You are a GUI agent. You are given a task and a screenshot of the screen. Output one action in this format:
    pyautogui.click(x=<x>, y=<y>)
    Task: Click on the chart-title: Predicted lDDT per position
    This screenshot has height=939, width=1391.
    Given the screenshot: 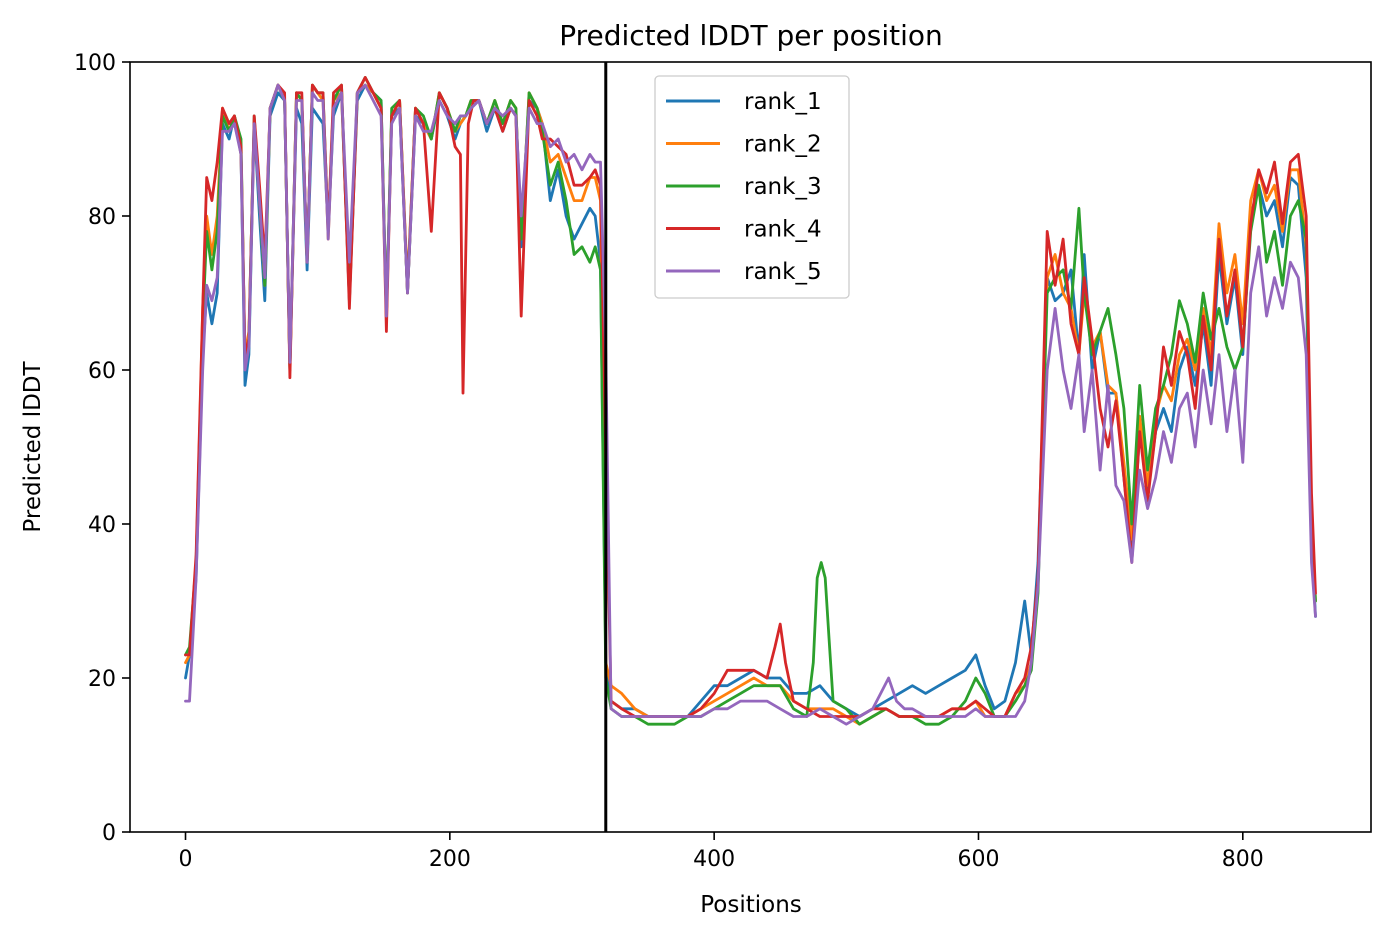 What is the action you would take?
    pyautogui.click(x=751, y=35)
    